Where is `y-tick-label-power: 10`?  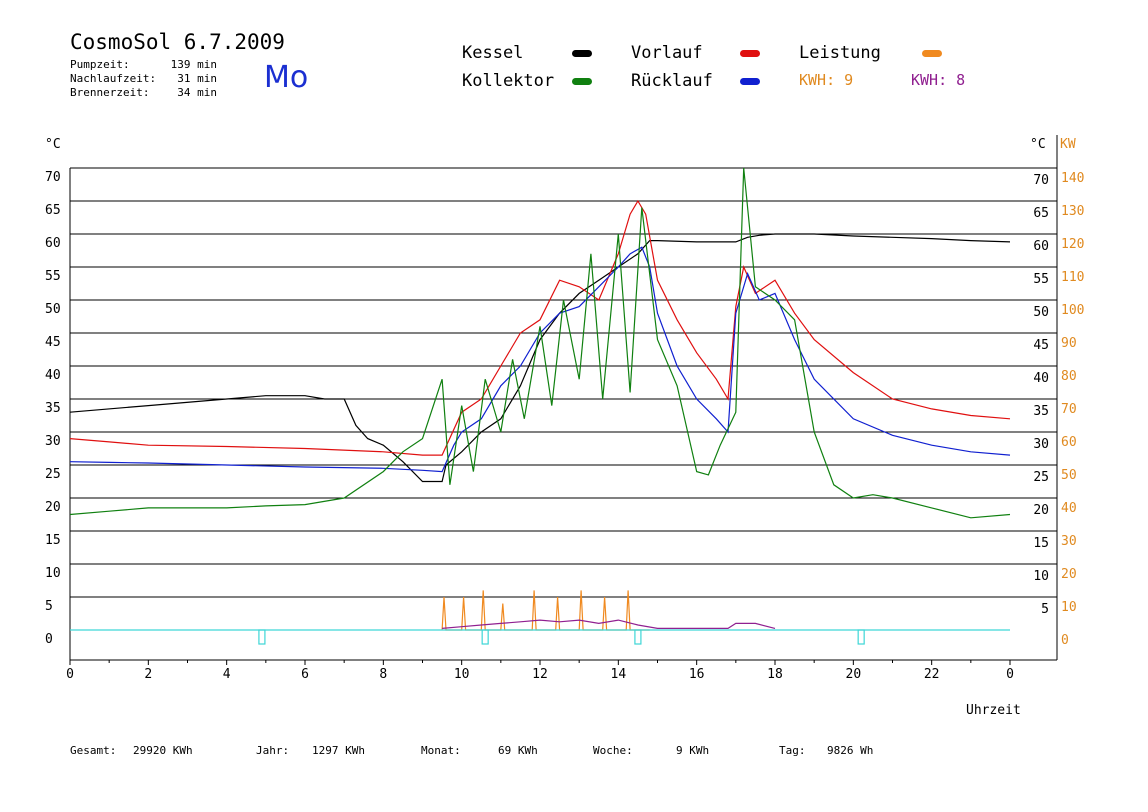
y-tick-label-power: 10 is located at coordinates (1069, 607).